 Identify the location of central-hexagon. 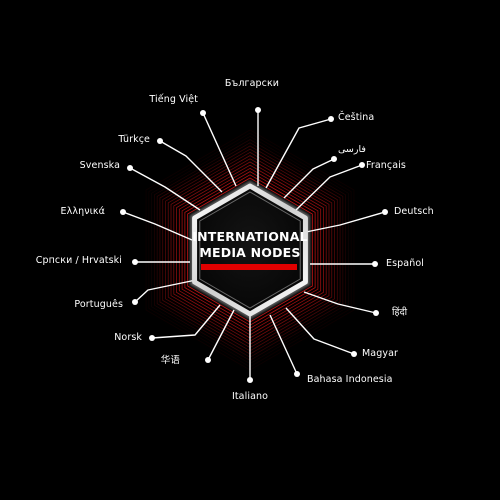
(250, 250).